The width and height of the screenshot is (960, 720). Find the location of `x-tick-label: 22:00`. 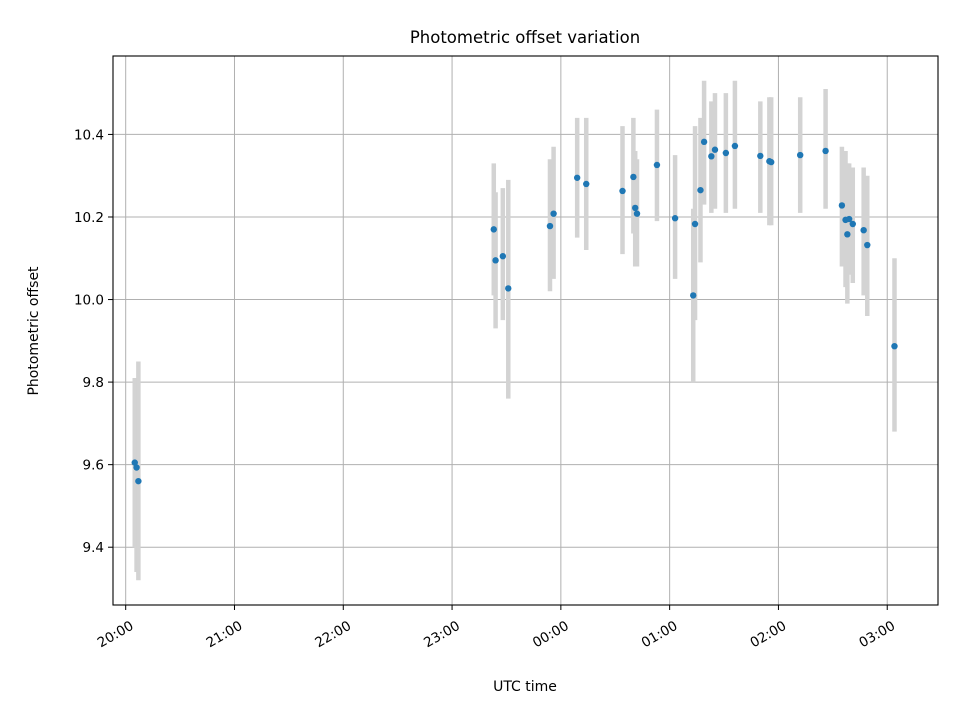

x-tick-label: 22:00 is located at coordinates (333, 634).